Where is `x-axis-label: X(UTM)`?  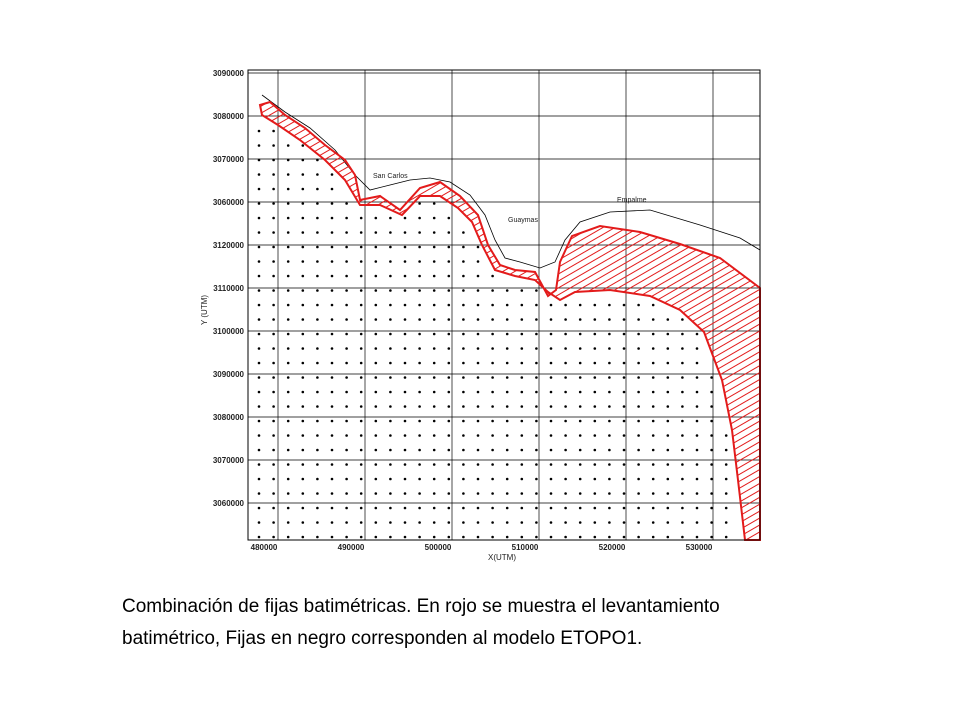 x-axis-label: X(UTM) is located at coordinates (502, 557).